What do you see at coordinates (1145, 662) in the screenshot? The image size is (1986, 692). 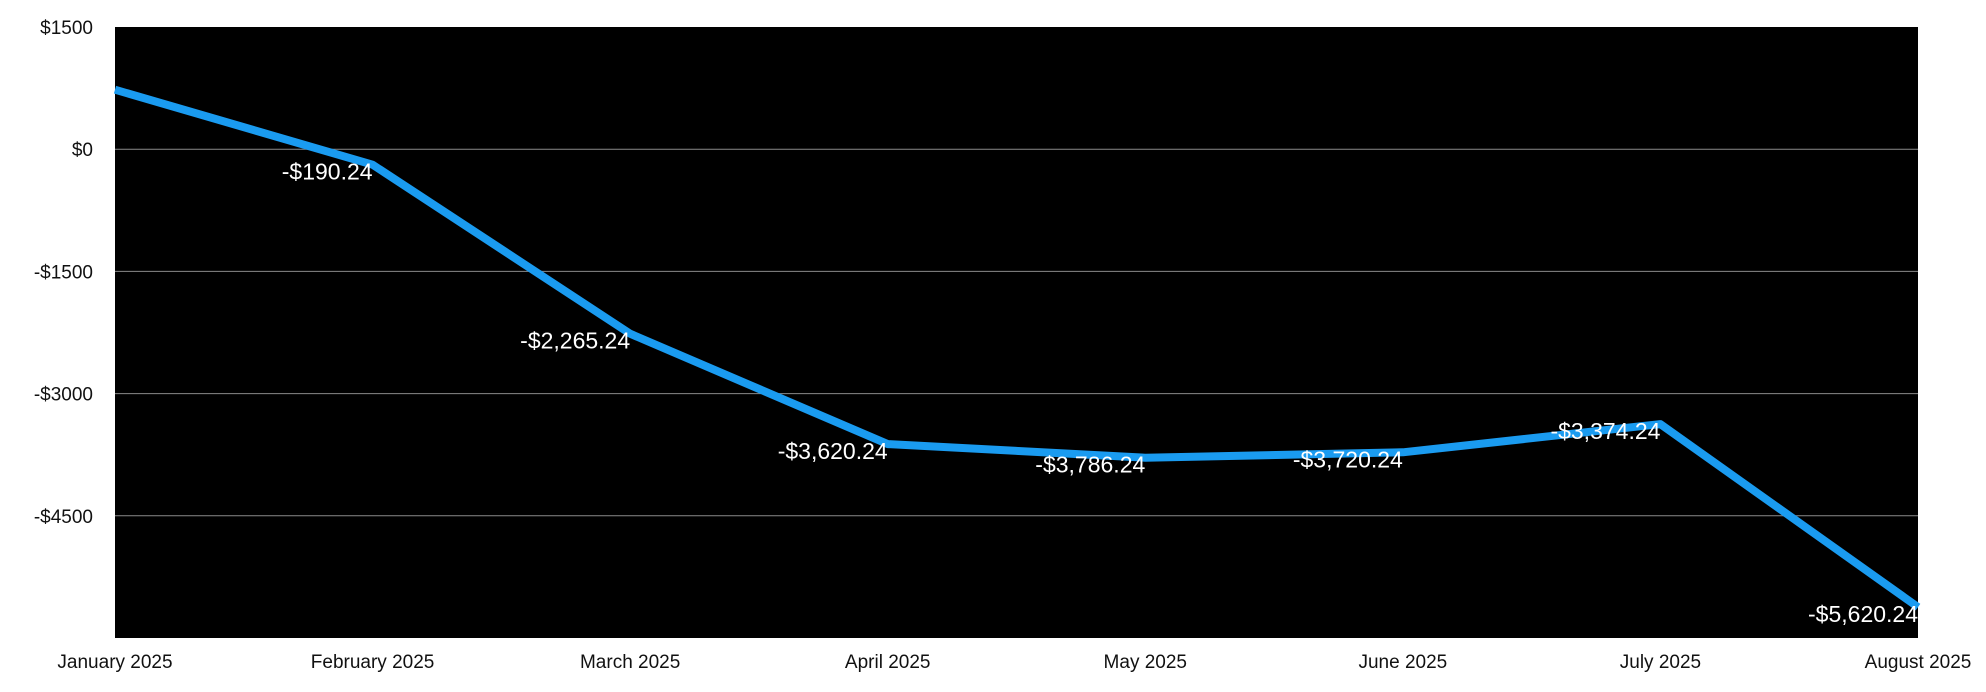 I see `x-tick-label: May 2025` at bounding box center [1145, 662].